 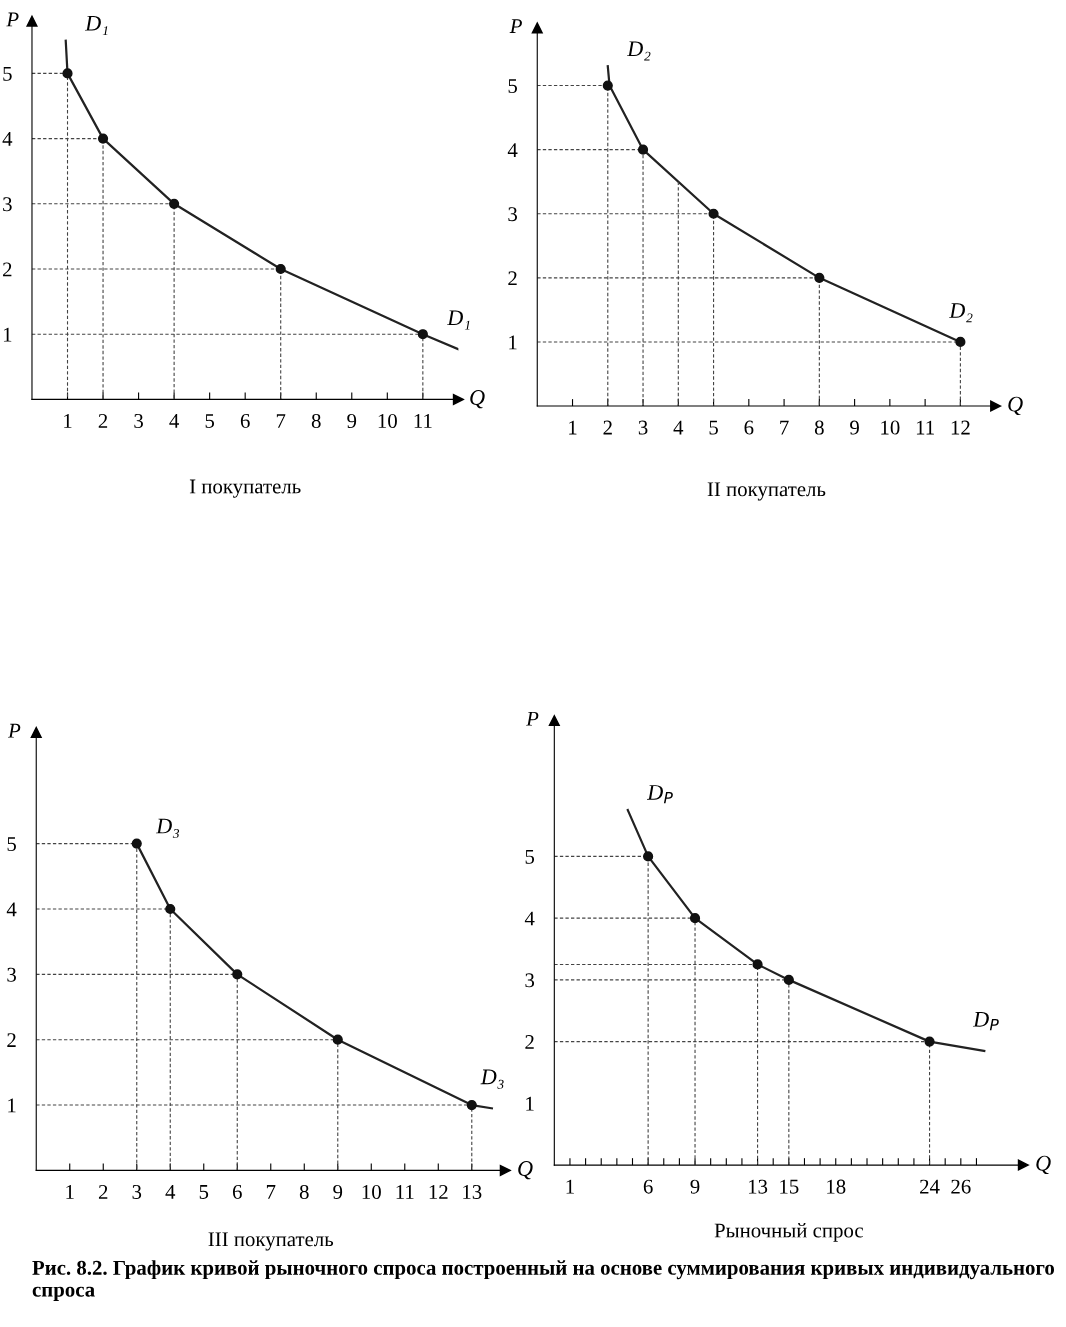 What do you see at coordinates (245, 488) in the screenshot?
I see `text: I покупатель` at bounding box center [245, 488].